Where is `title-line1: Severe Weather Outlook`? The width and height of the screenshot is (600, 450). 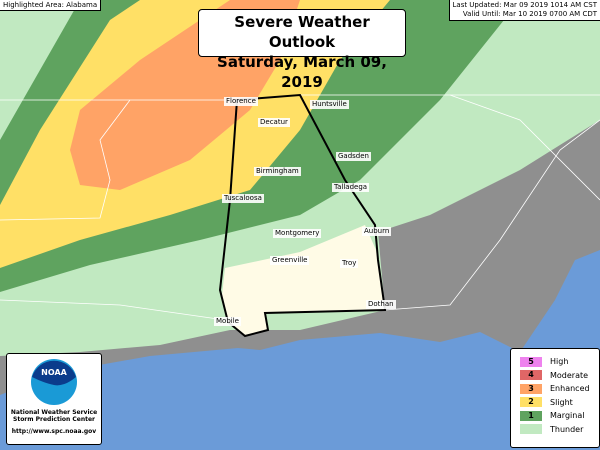 title-line1: Severe Weather Outlook is located at coordinates (302, 32).